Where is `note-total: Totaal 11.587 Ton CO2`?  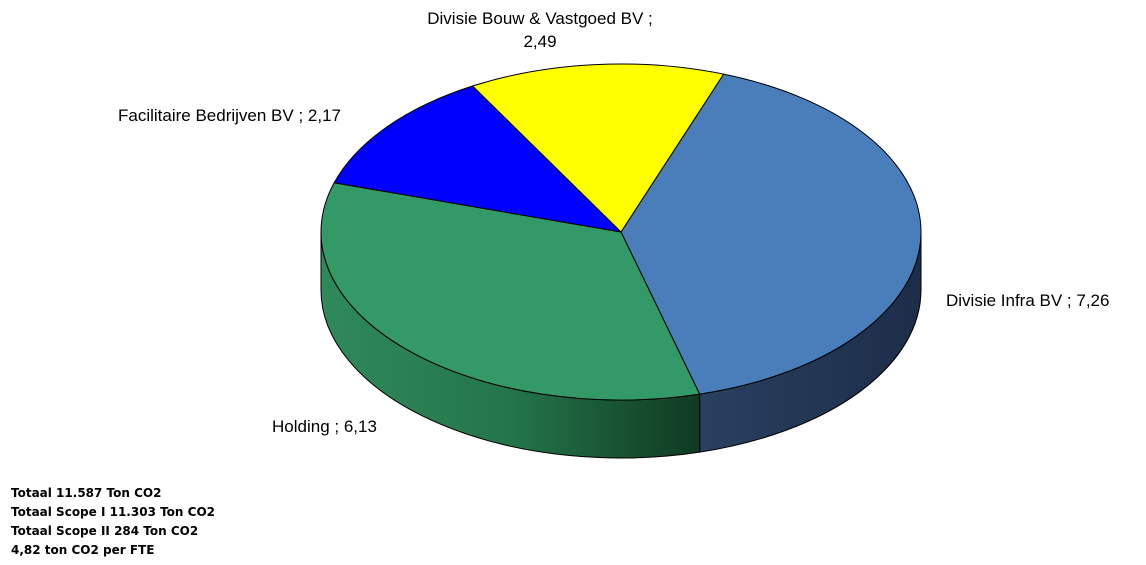 note-total: Totaal 11.587 Ton CO2 is located at coordinates (86, 493).